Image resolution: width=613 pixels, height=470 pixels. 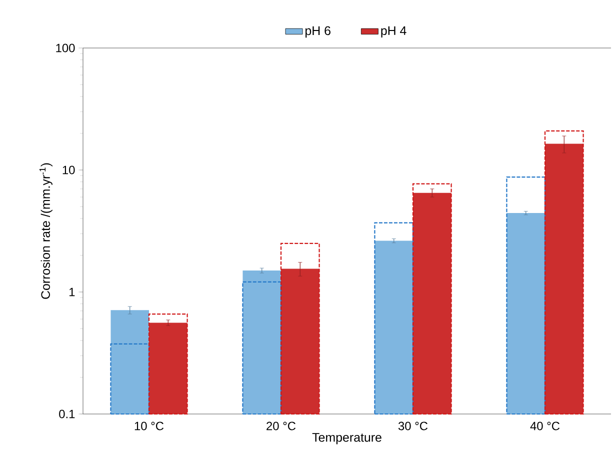 What do you see at coordinates (68, 170) in the screenshot?
I see `y-tick-label: 10` at bounding box center [68, 170].